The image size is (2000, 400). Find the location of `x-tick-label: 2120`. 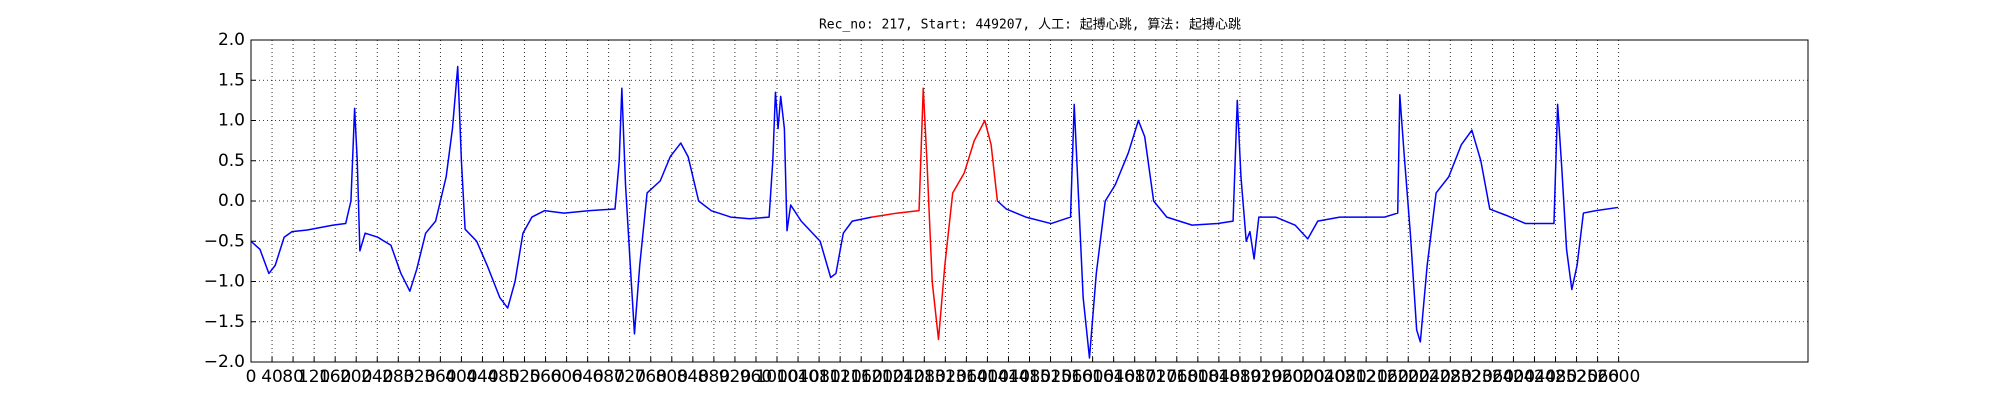

x-tick-label: 2120 is located at coordinates (1366, 377).